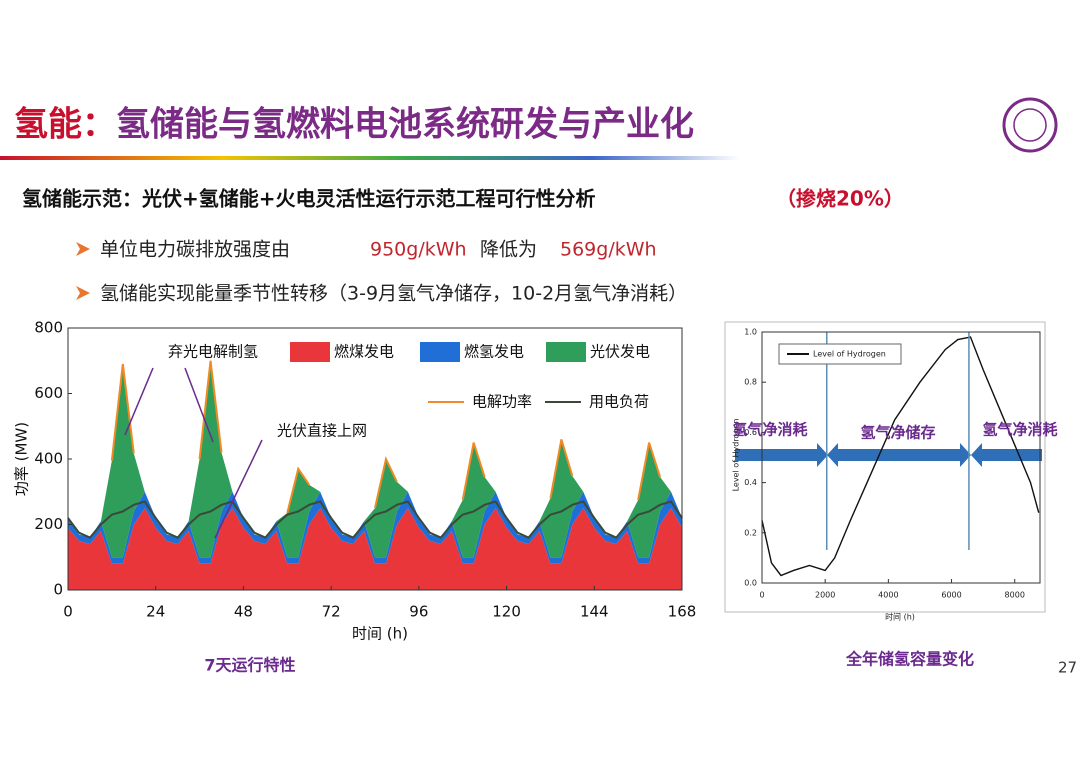 This screenshot has width=1080, height=764. What do you see at coordinates (508, 250) in the screenshot?
I see `bullet-text: 降低为` at bounding box center [508, 250].